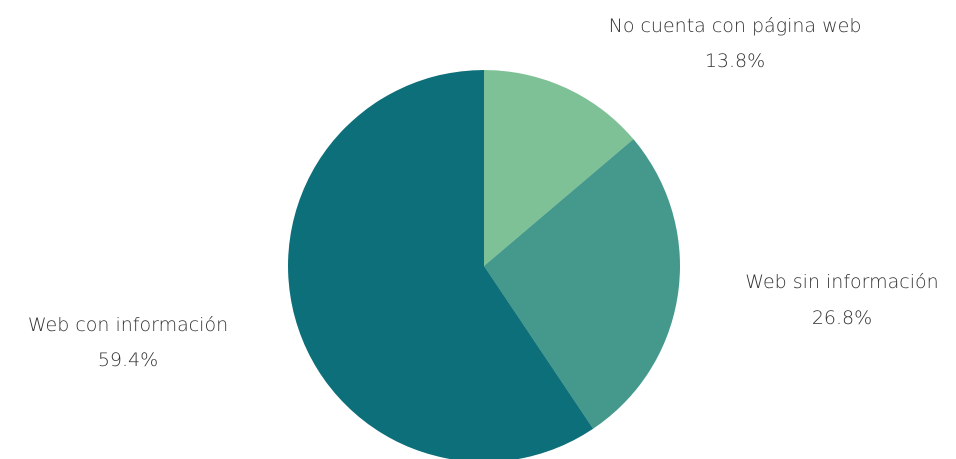  I want to click on pie-slice-no-cuenta-con-pagina-web, so click(559, 168).